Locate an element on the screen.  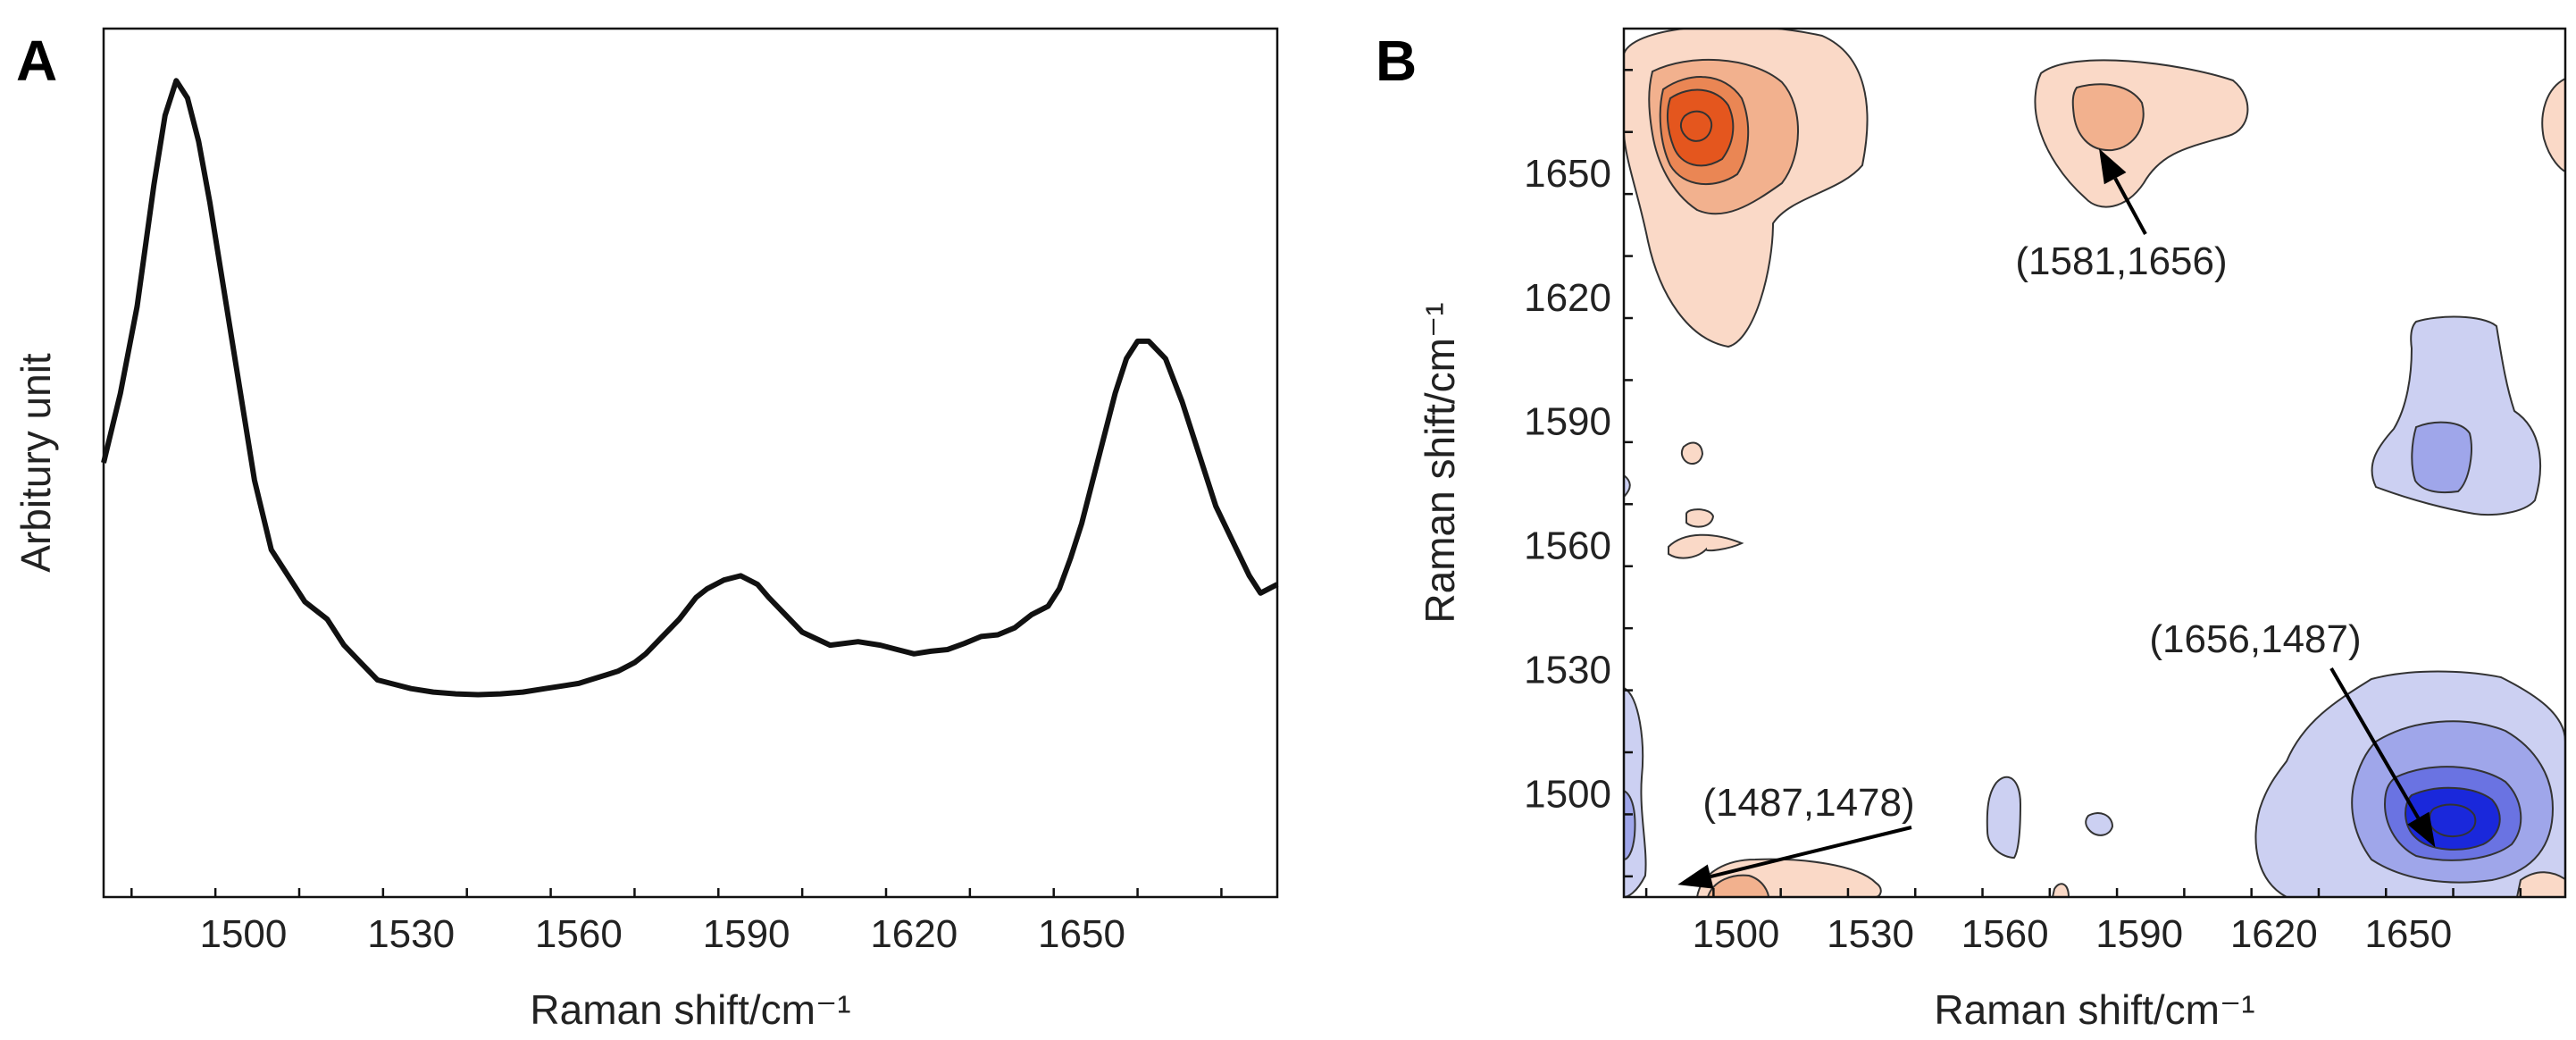
x-tick-label-a: 1500 is located at coordinates (243, 934).